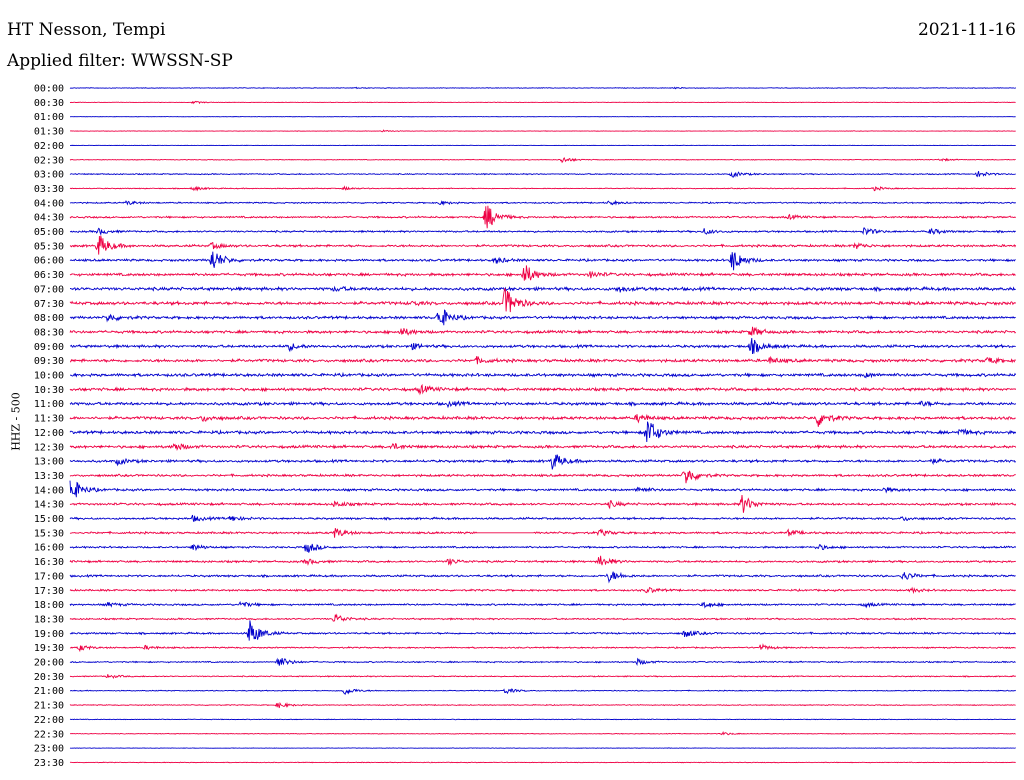 Image resolution: width=1024 pixels, height=780 pixels. What do you see at coordinates (49, 332) in the screenshot?
I see `tick-label-0830: 08:30` at bounding box center [49, 332].